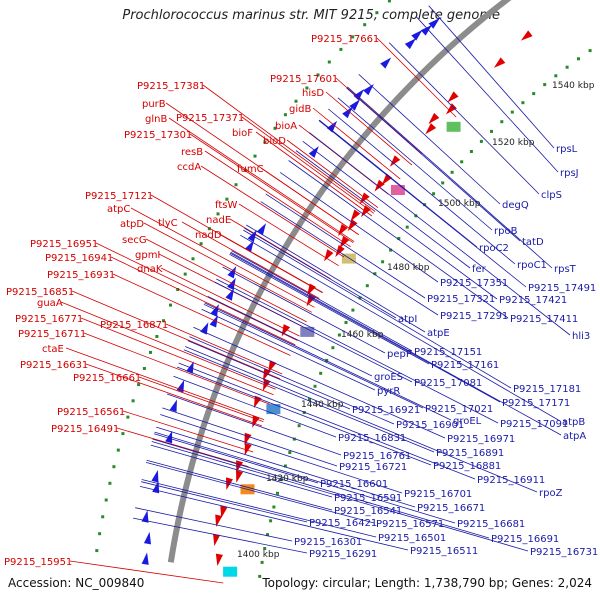 Image resolution: width=600 pixels, height=600 pixels. What do you see at coordinates (551, 493) in the screenshot?
I see `gene-label: rpoZ` at bounding box center [551, 493].